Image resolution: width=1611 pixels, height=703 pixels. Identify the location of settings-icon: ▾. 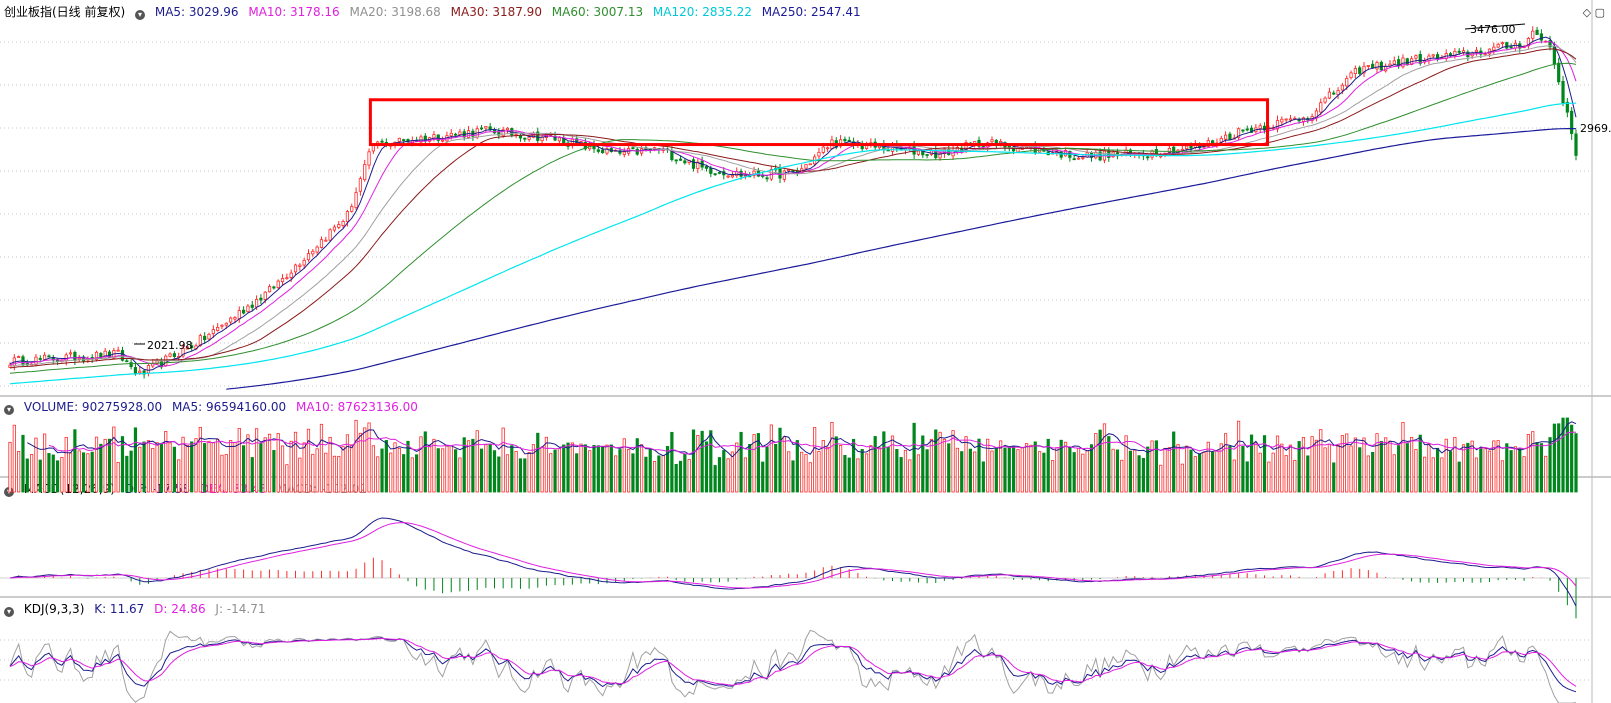
(140, 15).